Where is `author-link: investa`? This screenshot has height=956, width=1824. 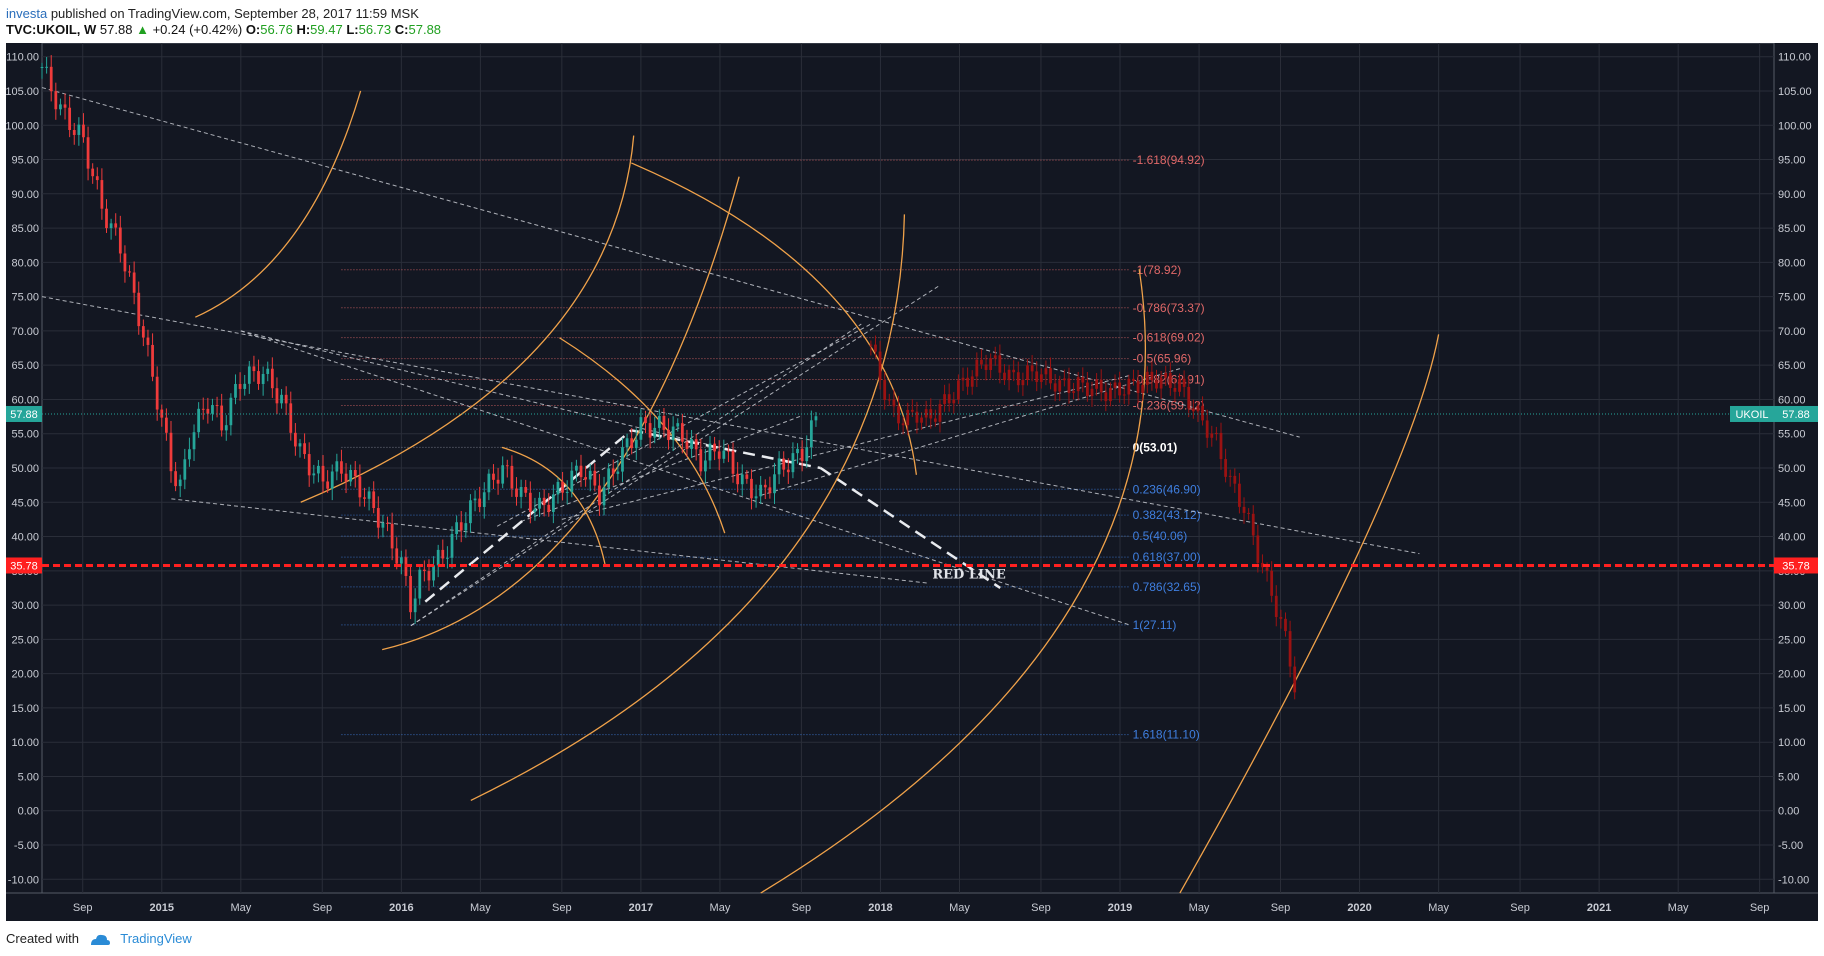 author-link: investa is located at coordinates (27, 13).